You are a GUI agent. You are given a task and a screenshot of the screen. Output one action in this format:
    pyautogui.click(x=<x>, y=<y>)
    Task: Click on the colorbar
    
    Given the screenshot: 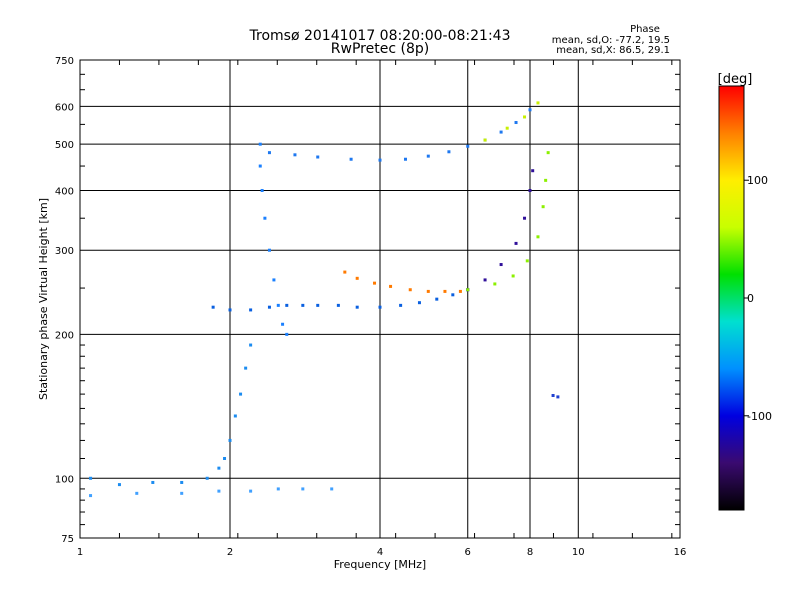 What is the action you would take?
    pyautogui.click(x=731, y=298)
    